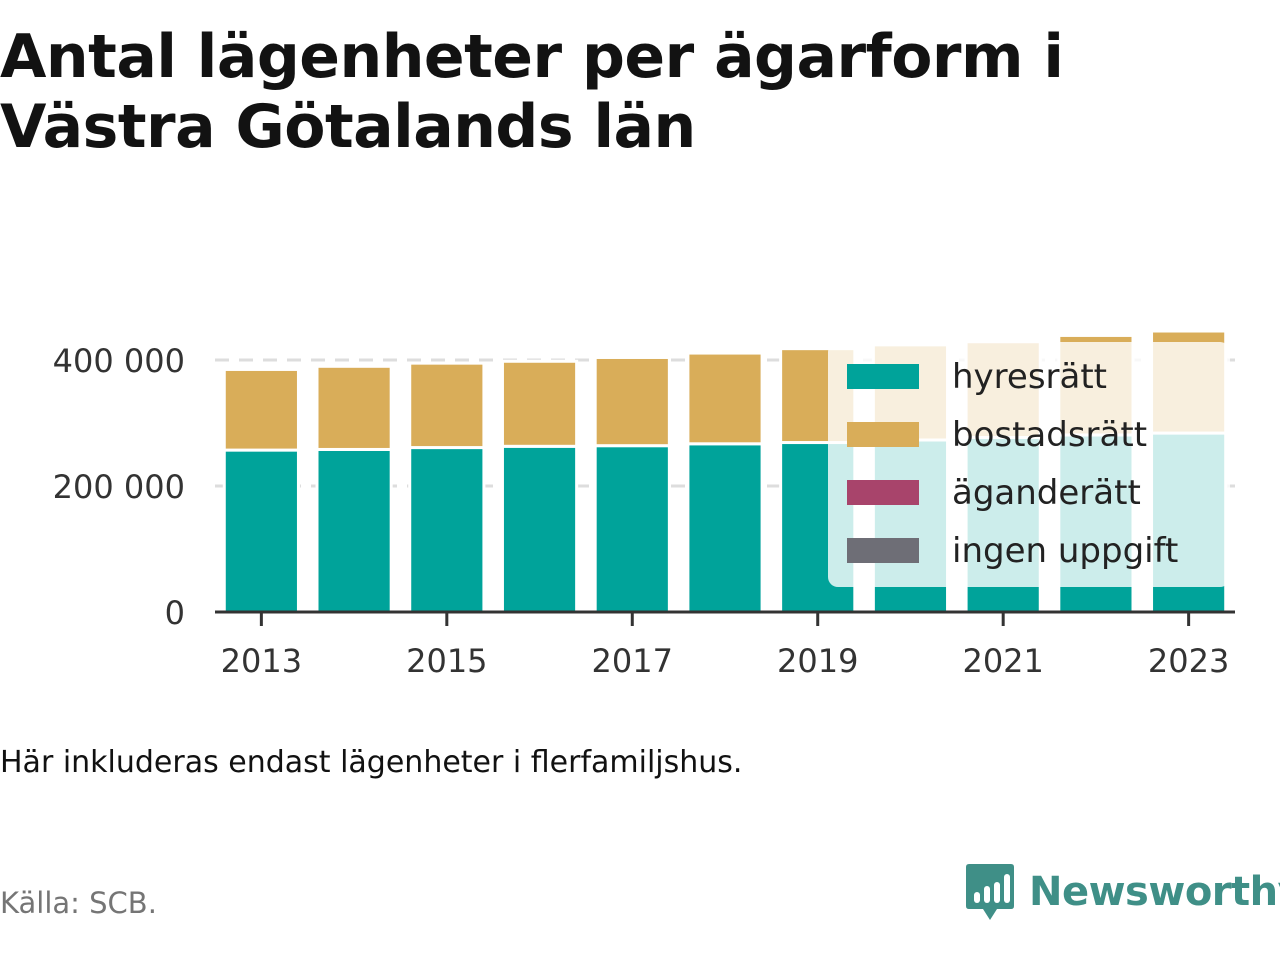 The height and width of the screenshot is (960, 1280). Describe the element at coordinates (261, 661) in the screenshot. I see `x-tick-label: 2013` at that location.